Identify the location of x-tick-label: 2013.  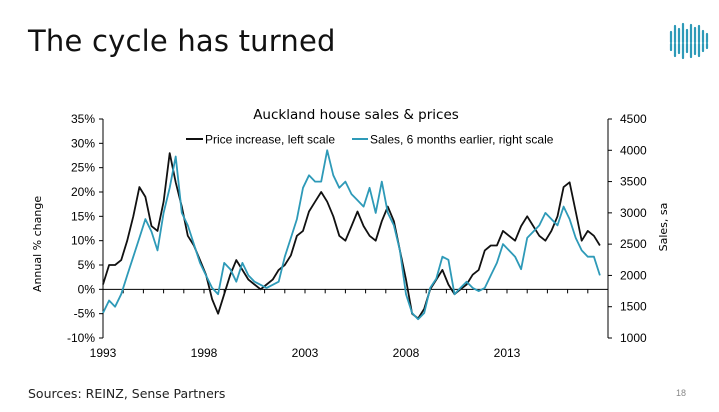
(507, 353).